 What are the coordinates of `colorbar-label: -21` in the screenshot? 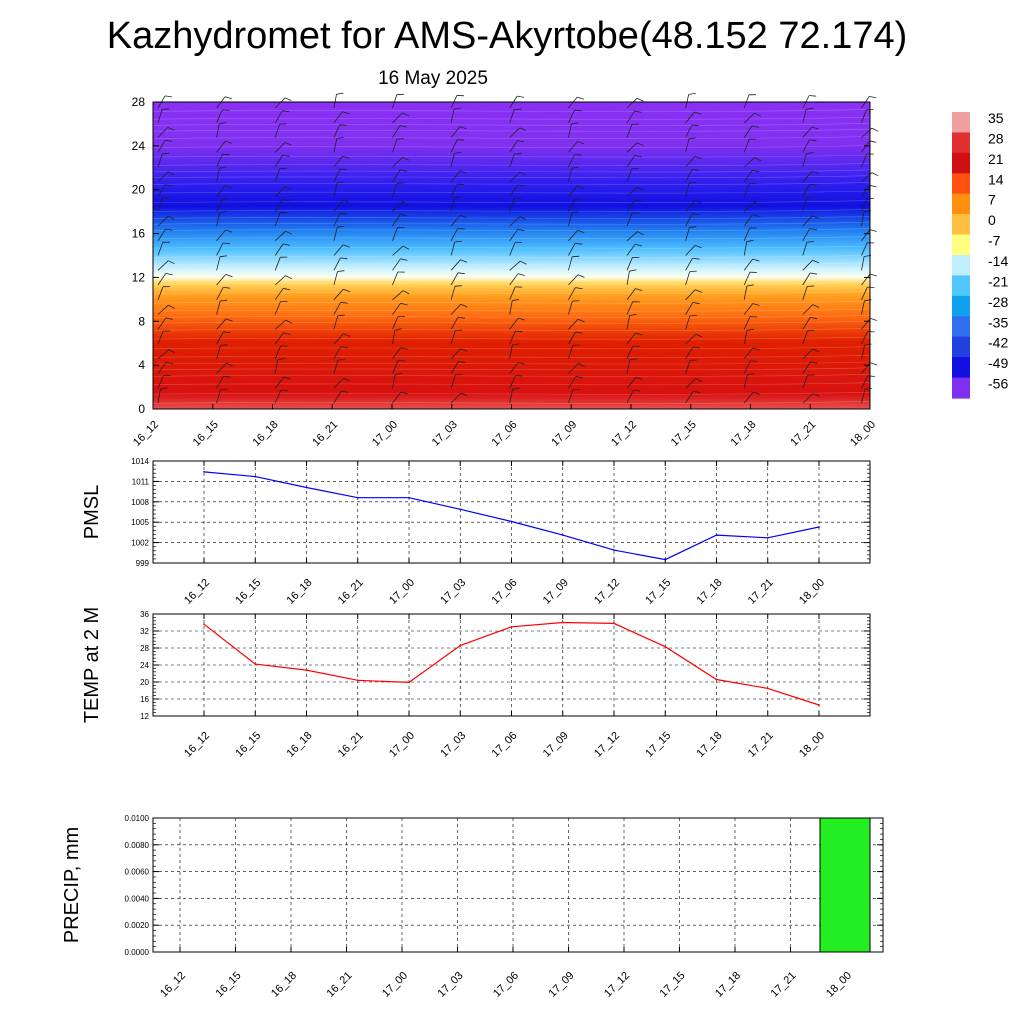 It's located at (998, 281).